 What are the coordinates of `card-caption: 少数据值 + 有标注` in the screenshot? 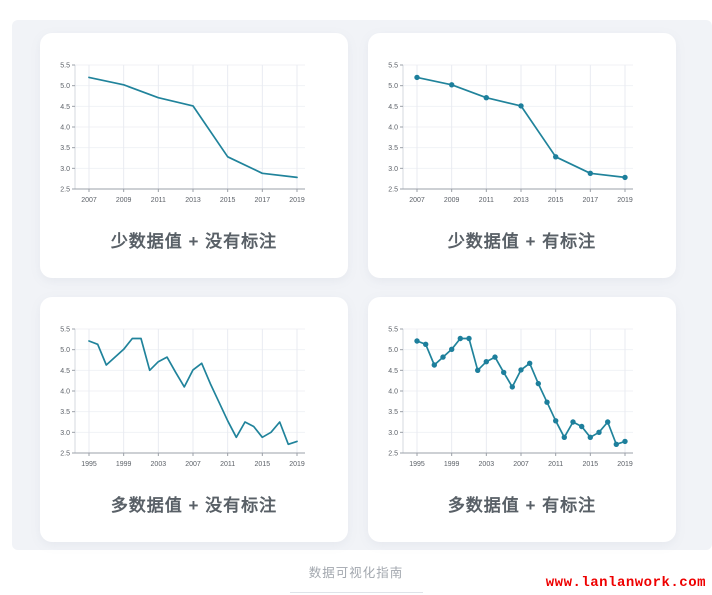 It's located at (522, 241).